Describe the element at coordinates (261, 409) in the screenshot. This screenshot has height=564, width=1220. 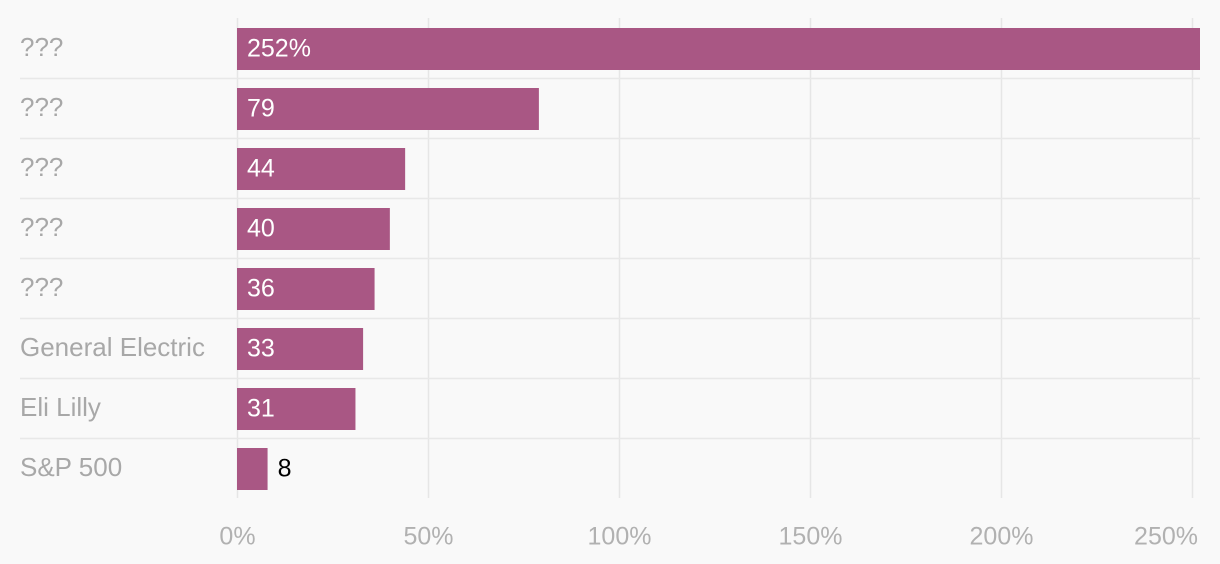
I see `value-label: 31` at that location.